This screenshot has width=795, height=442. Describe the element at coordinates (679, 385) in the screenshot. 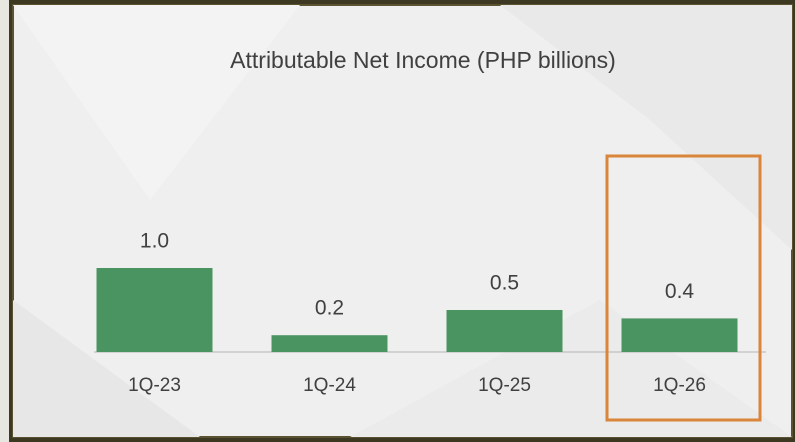

I see `x-tick-label: 1Q-26` at that location.